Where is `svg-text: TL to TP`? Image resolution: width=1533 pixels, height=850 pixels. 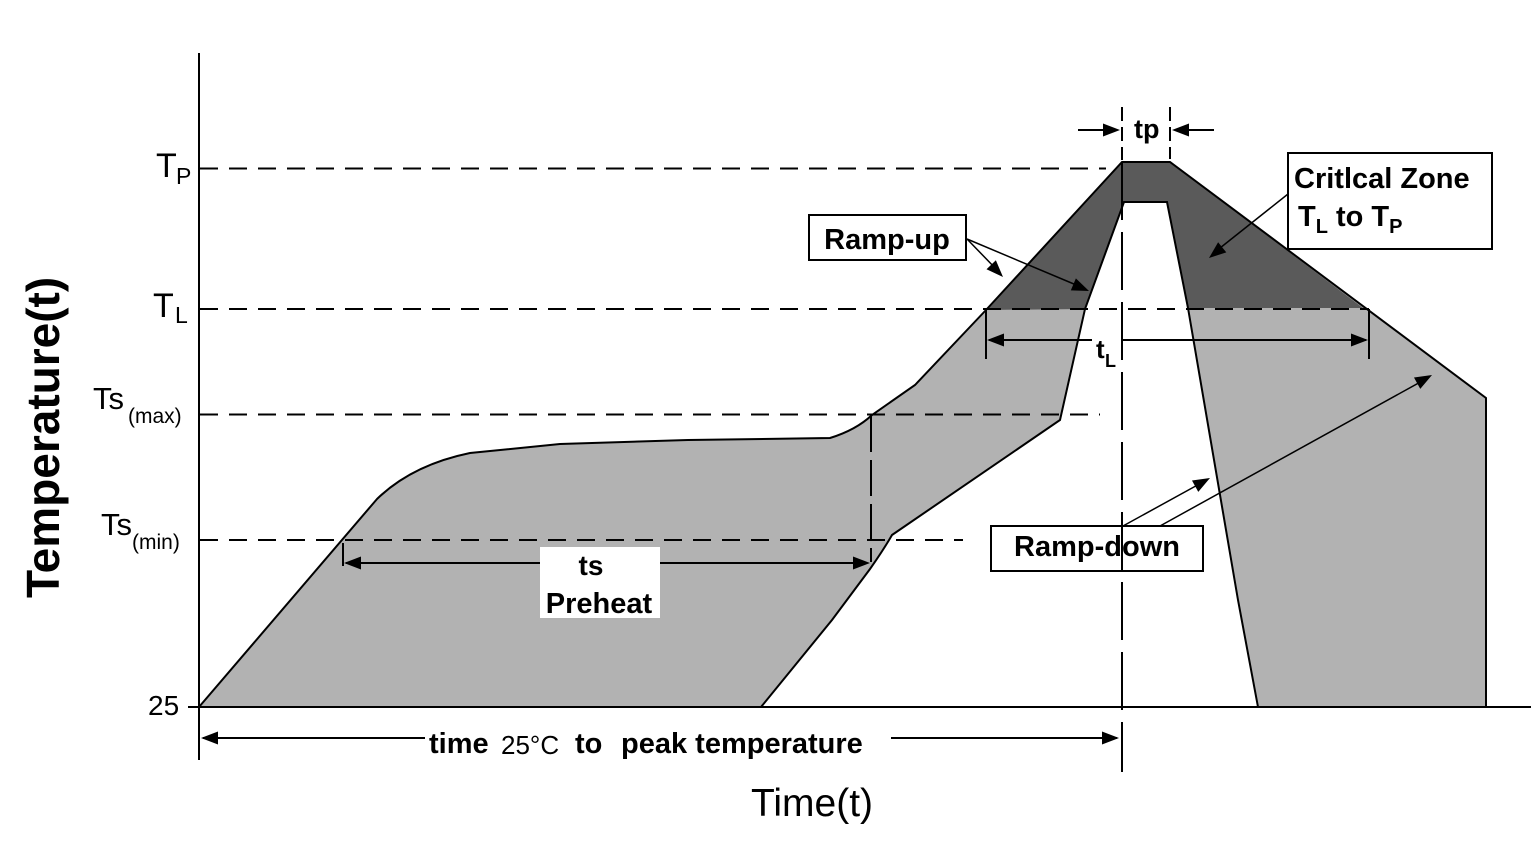
svg-text: TL to TP is located at coordinates (1350, 219).